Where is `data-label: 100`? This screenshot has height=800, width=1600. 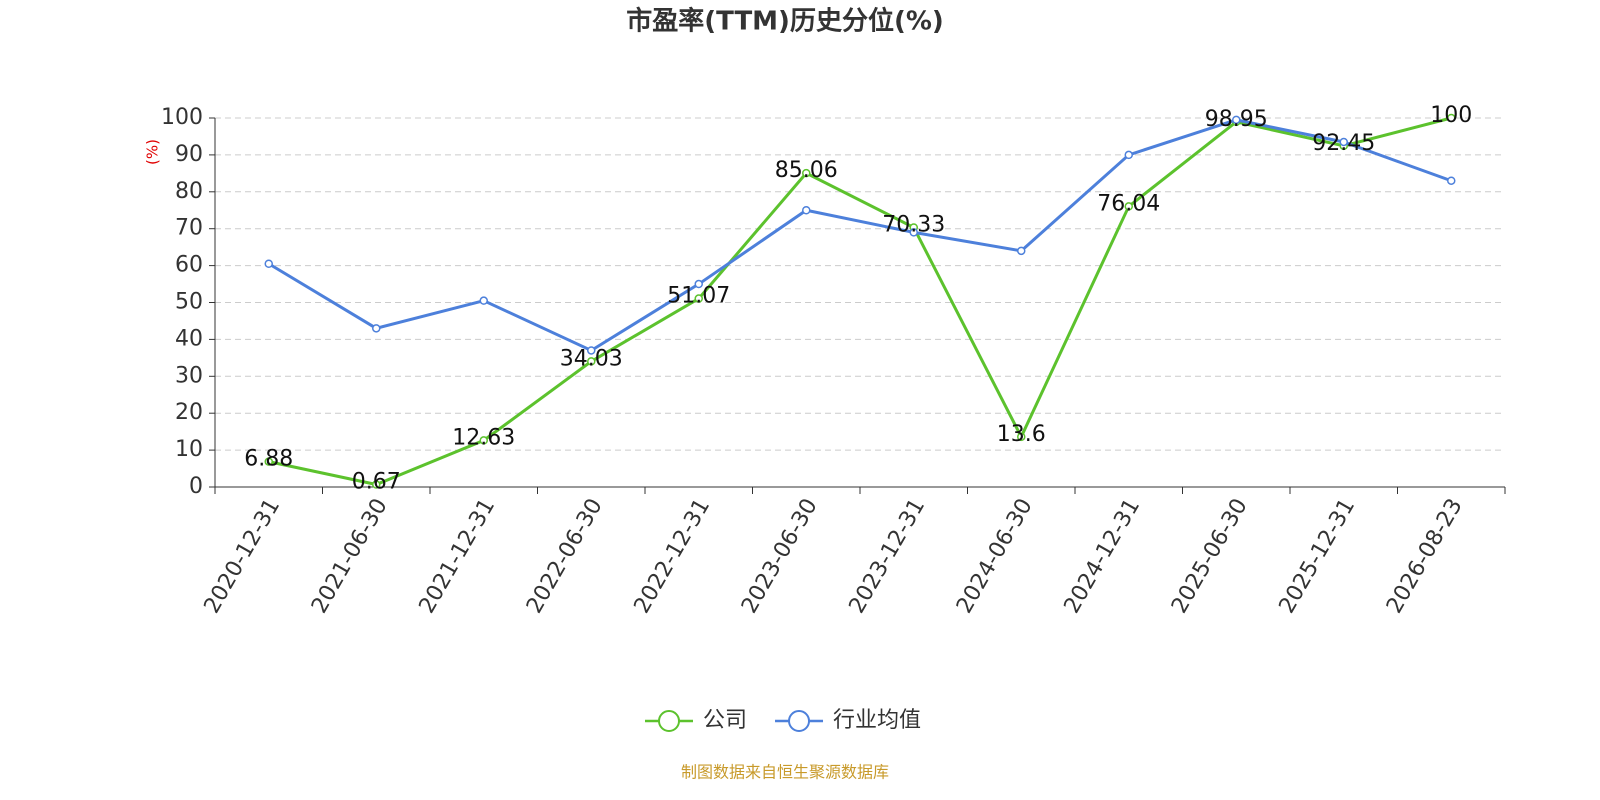 data-label: 100 is located at coordinates (1451, 115).